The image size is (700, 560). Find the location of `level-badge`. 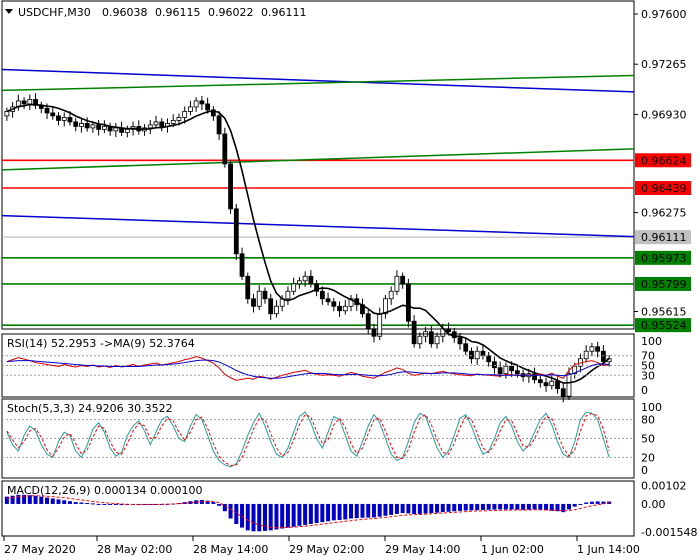

level-badge is located at coordinates (663, 257).